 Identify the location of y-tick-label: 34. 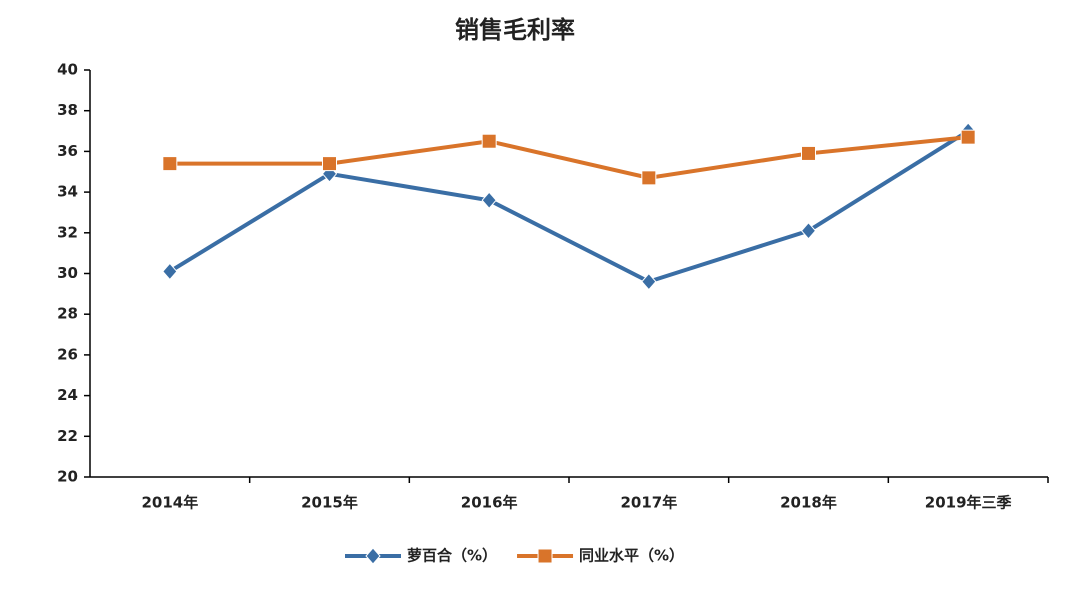
(67, 192).